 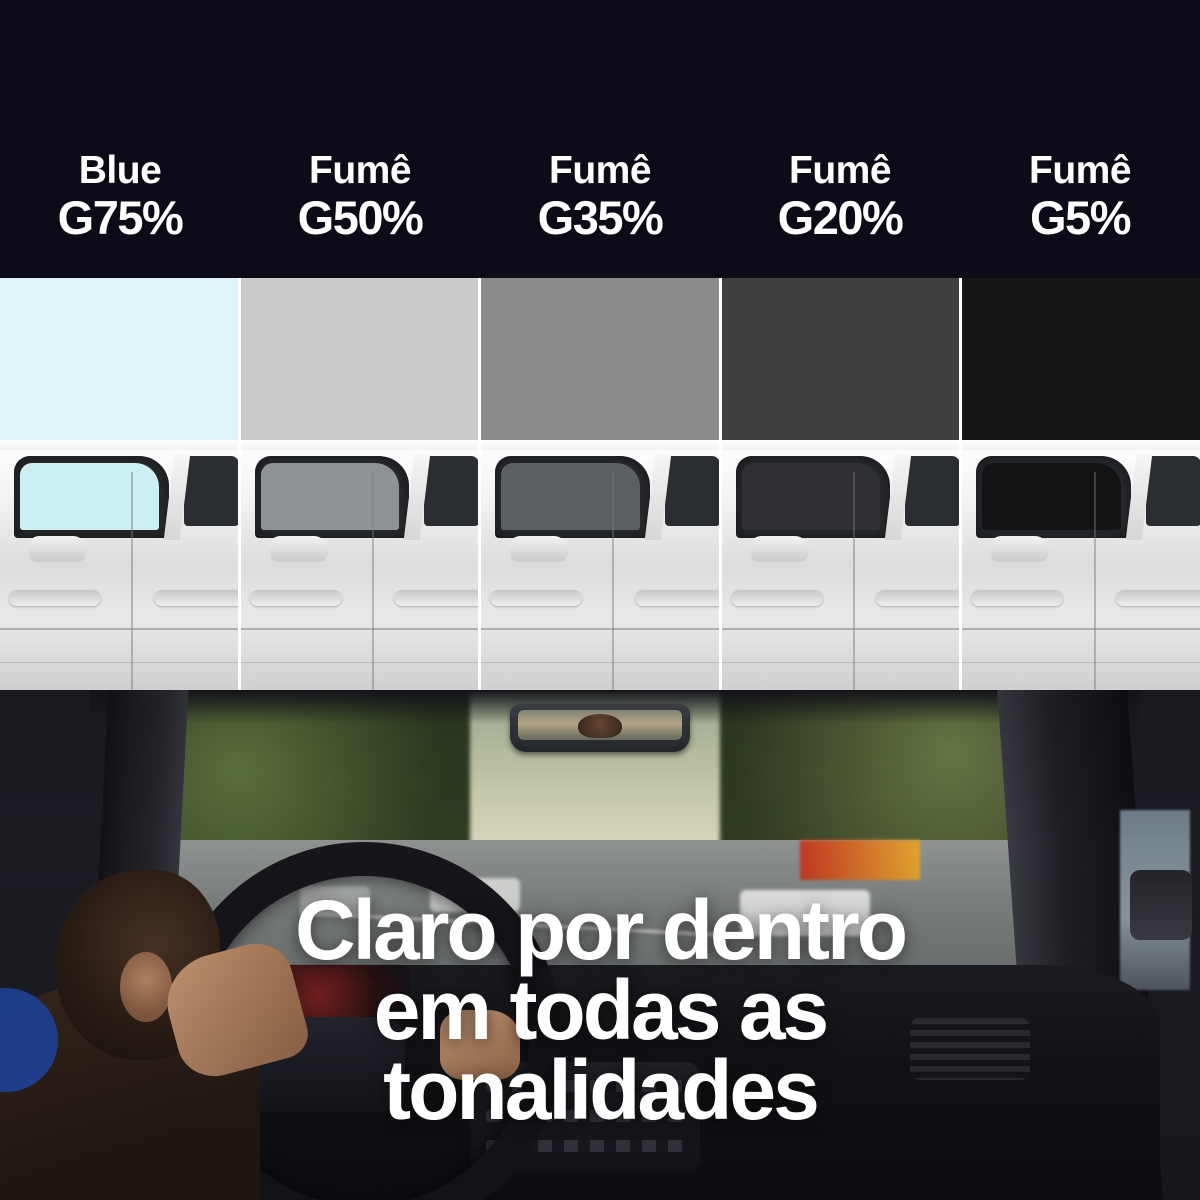 What do you see at coordinates (480, 1045) in the screenshot?
I see `driver-right-hand` at bounding box center [480, 1045].